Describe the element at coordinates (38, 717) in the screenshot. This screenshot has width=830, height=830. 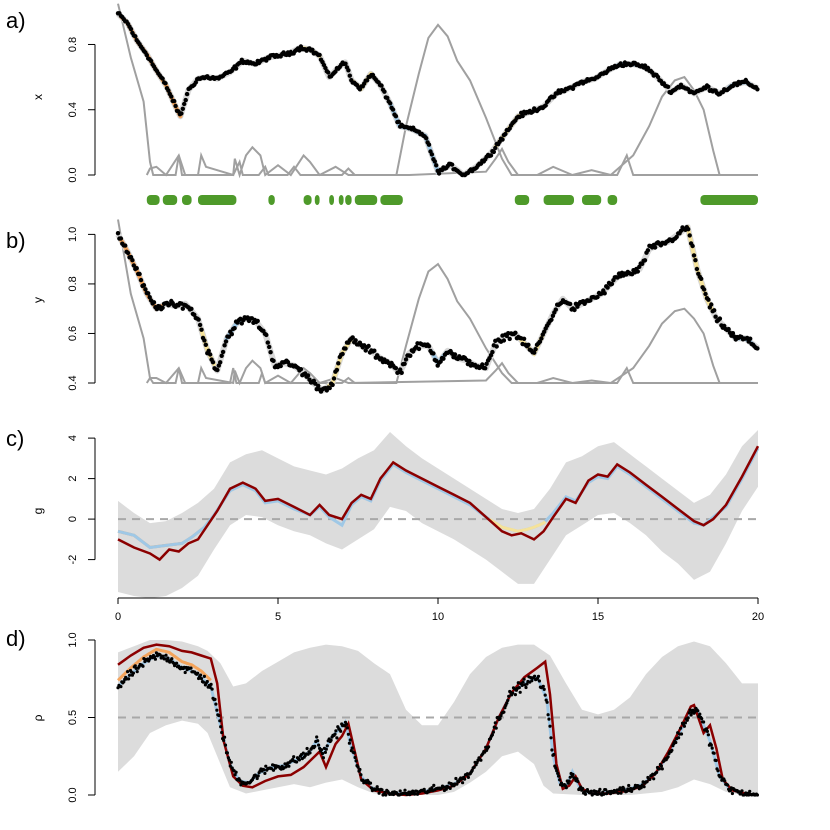
I see `panel-d-ylabel: ρ` at that location.